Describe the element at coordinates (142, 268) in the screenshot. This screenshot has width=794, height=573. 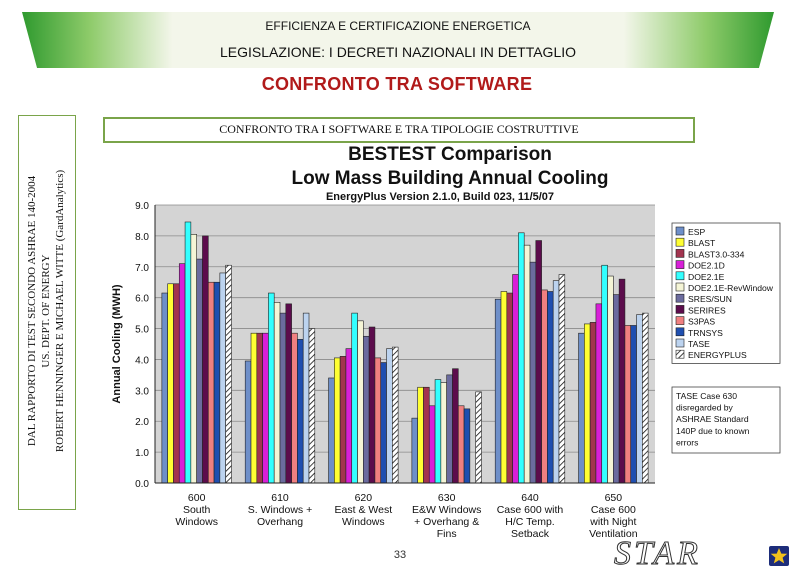
I see `y-tick-label: 7.0` at that location.